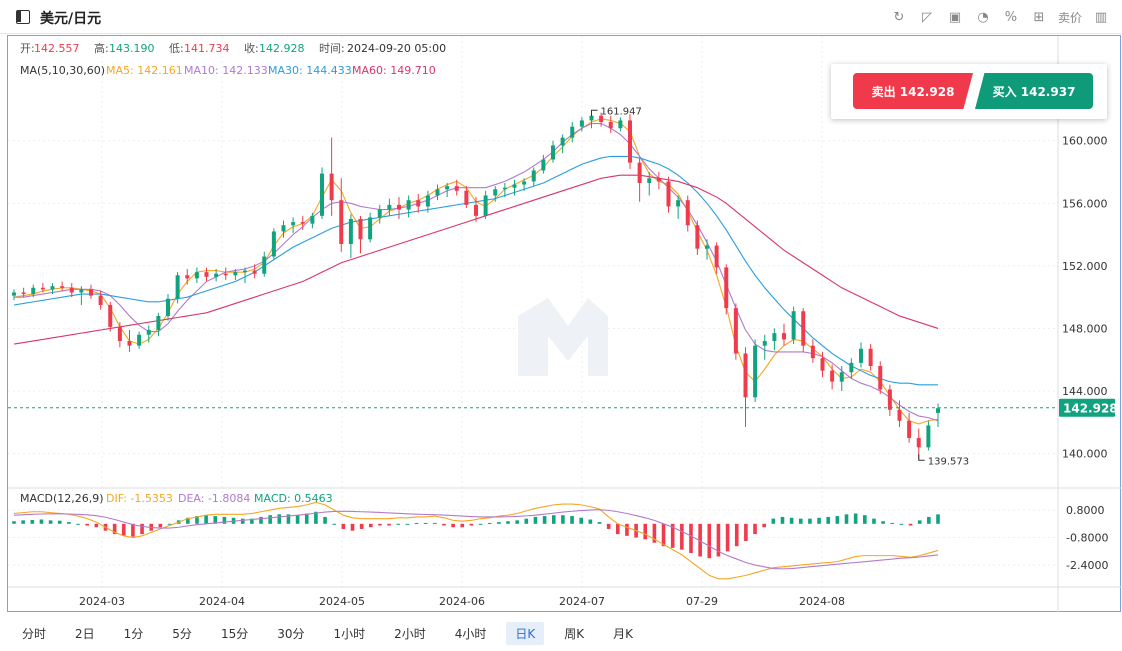  What do you see at coordinates (1101, 17) in the screenshot?
I see `panel-toggle-icon: ▥` at bounding box center [1101, 17].